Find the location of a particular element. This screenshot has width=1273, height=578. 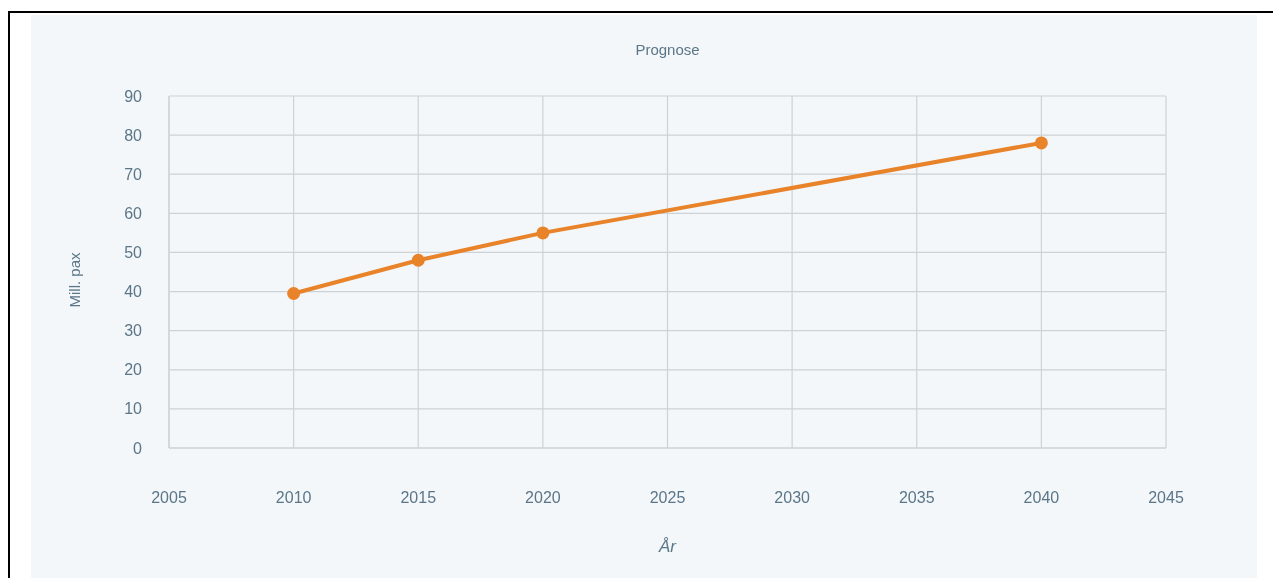

y-tick-label: 70 is located at coordinates (133, 174).